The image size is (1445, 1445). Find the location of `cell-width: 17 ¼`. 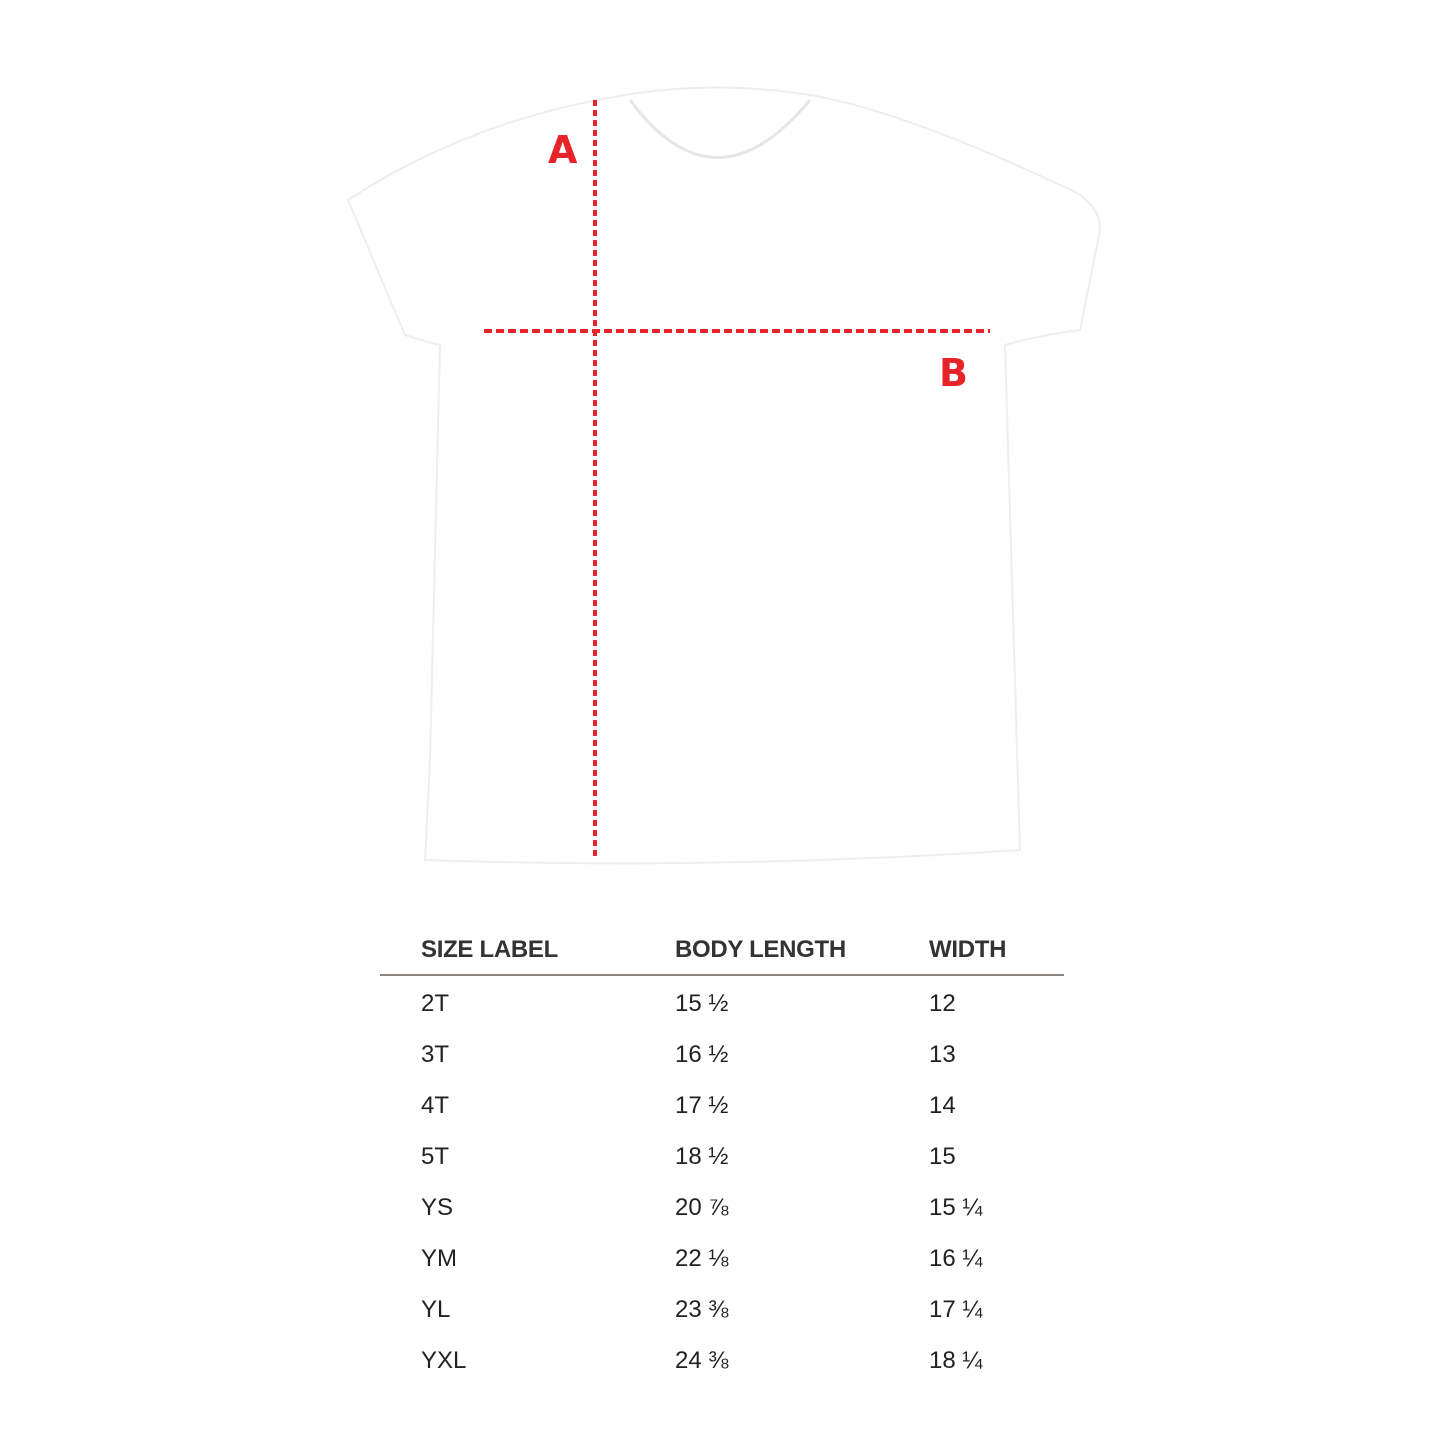

cell-width: 17 ¼ is located at coordinates (956, 1309).